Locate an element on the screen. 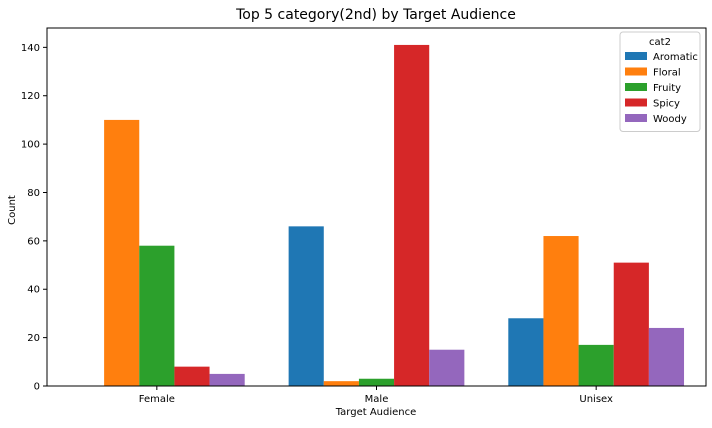 This screenshot has width=712, height=428. bar-fruity-male is located at coordinates (376, 382).